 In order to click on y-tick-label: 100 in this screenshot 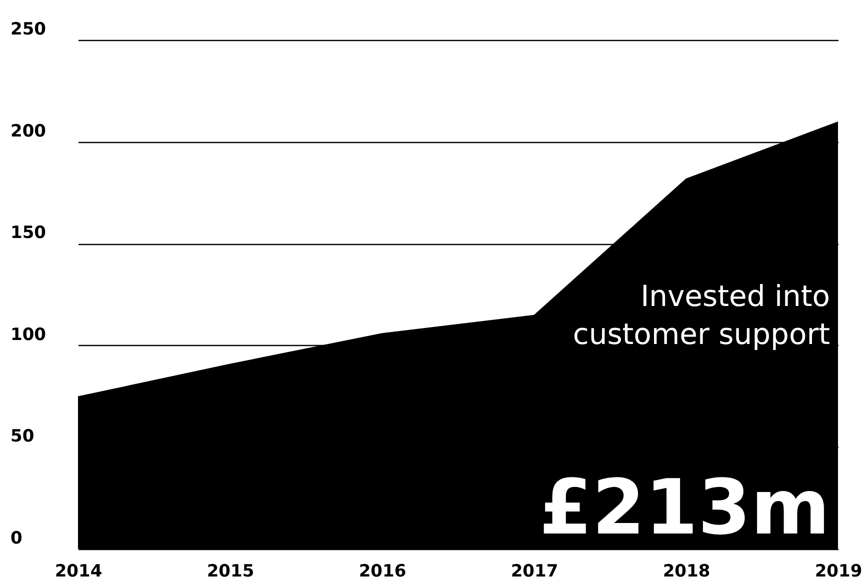, I will do `click(28, 334)`.